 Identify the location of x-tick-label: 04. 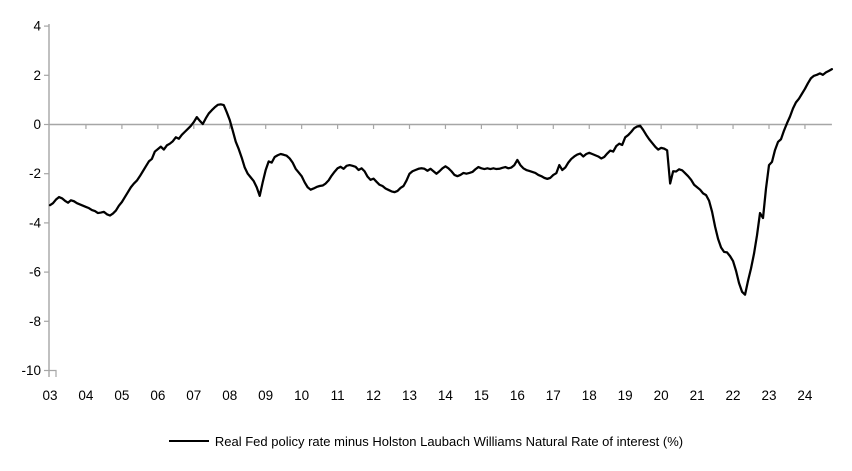
(86, 395).